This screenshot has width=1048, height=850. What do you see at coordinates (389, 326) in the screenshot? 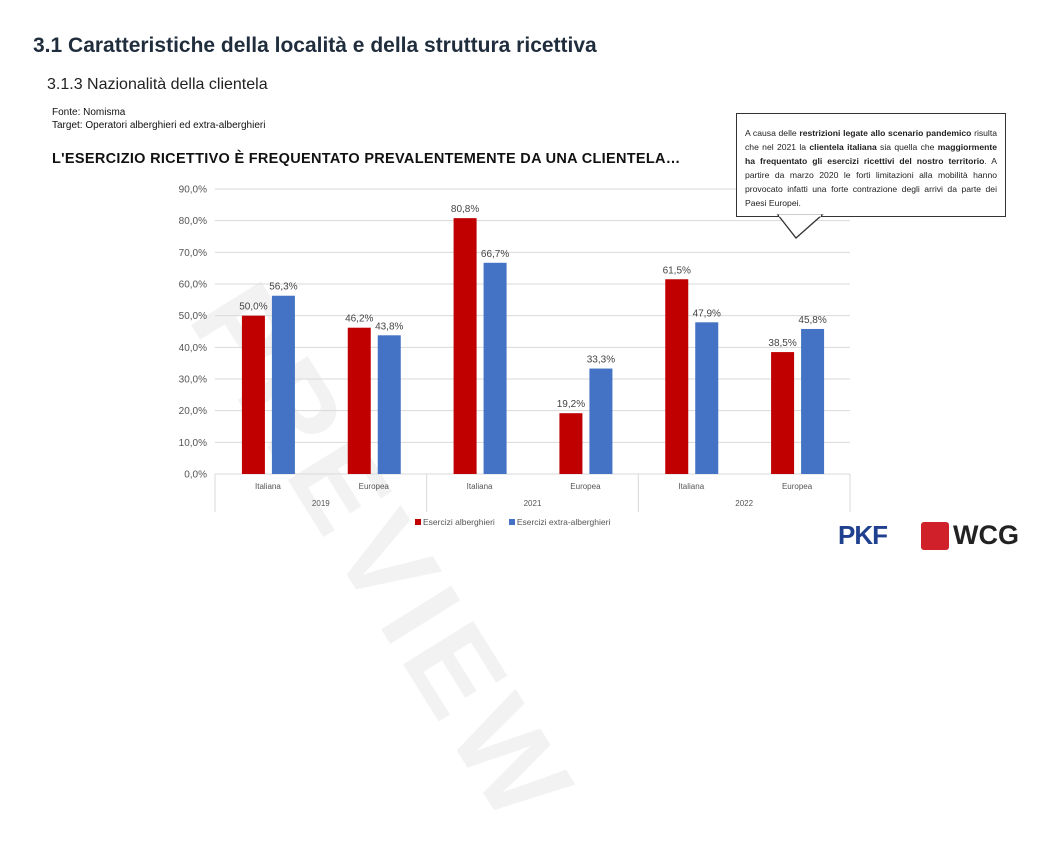
I see `data-label: 43,8%` at bounding box center [389, 326].